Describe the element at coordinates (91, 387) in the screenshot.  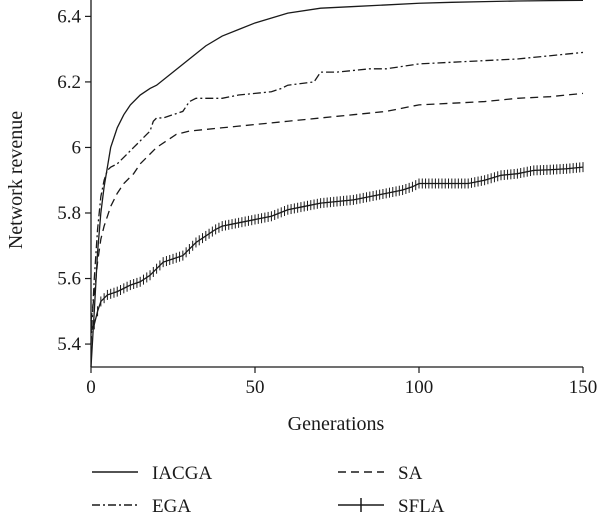
I see `x-tick-label: 0` at that location.